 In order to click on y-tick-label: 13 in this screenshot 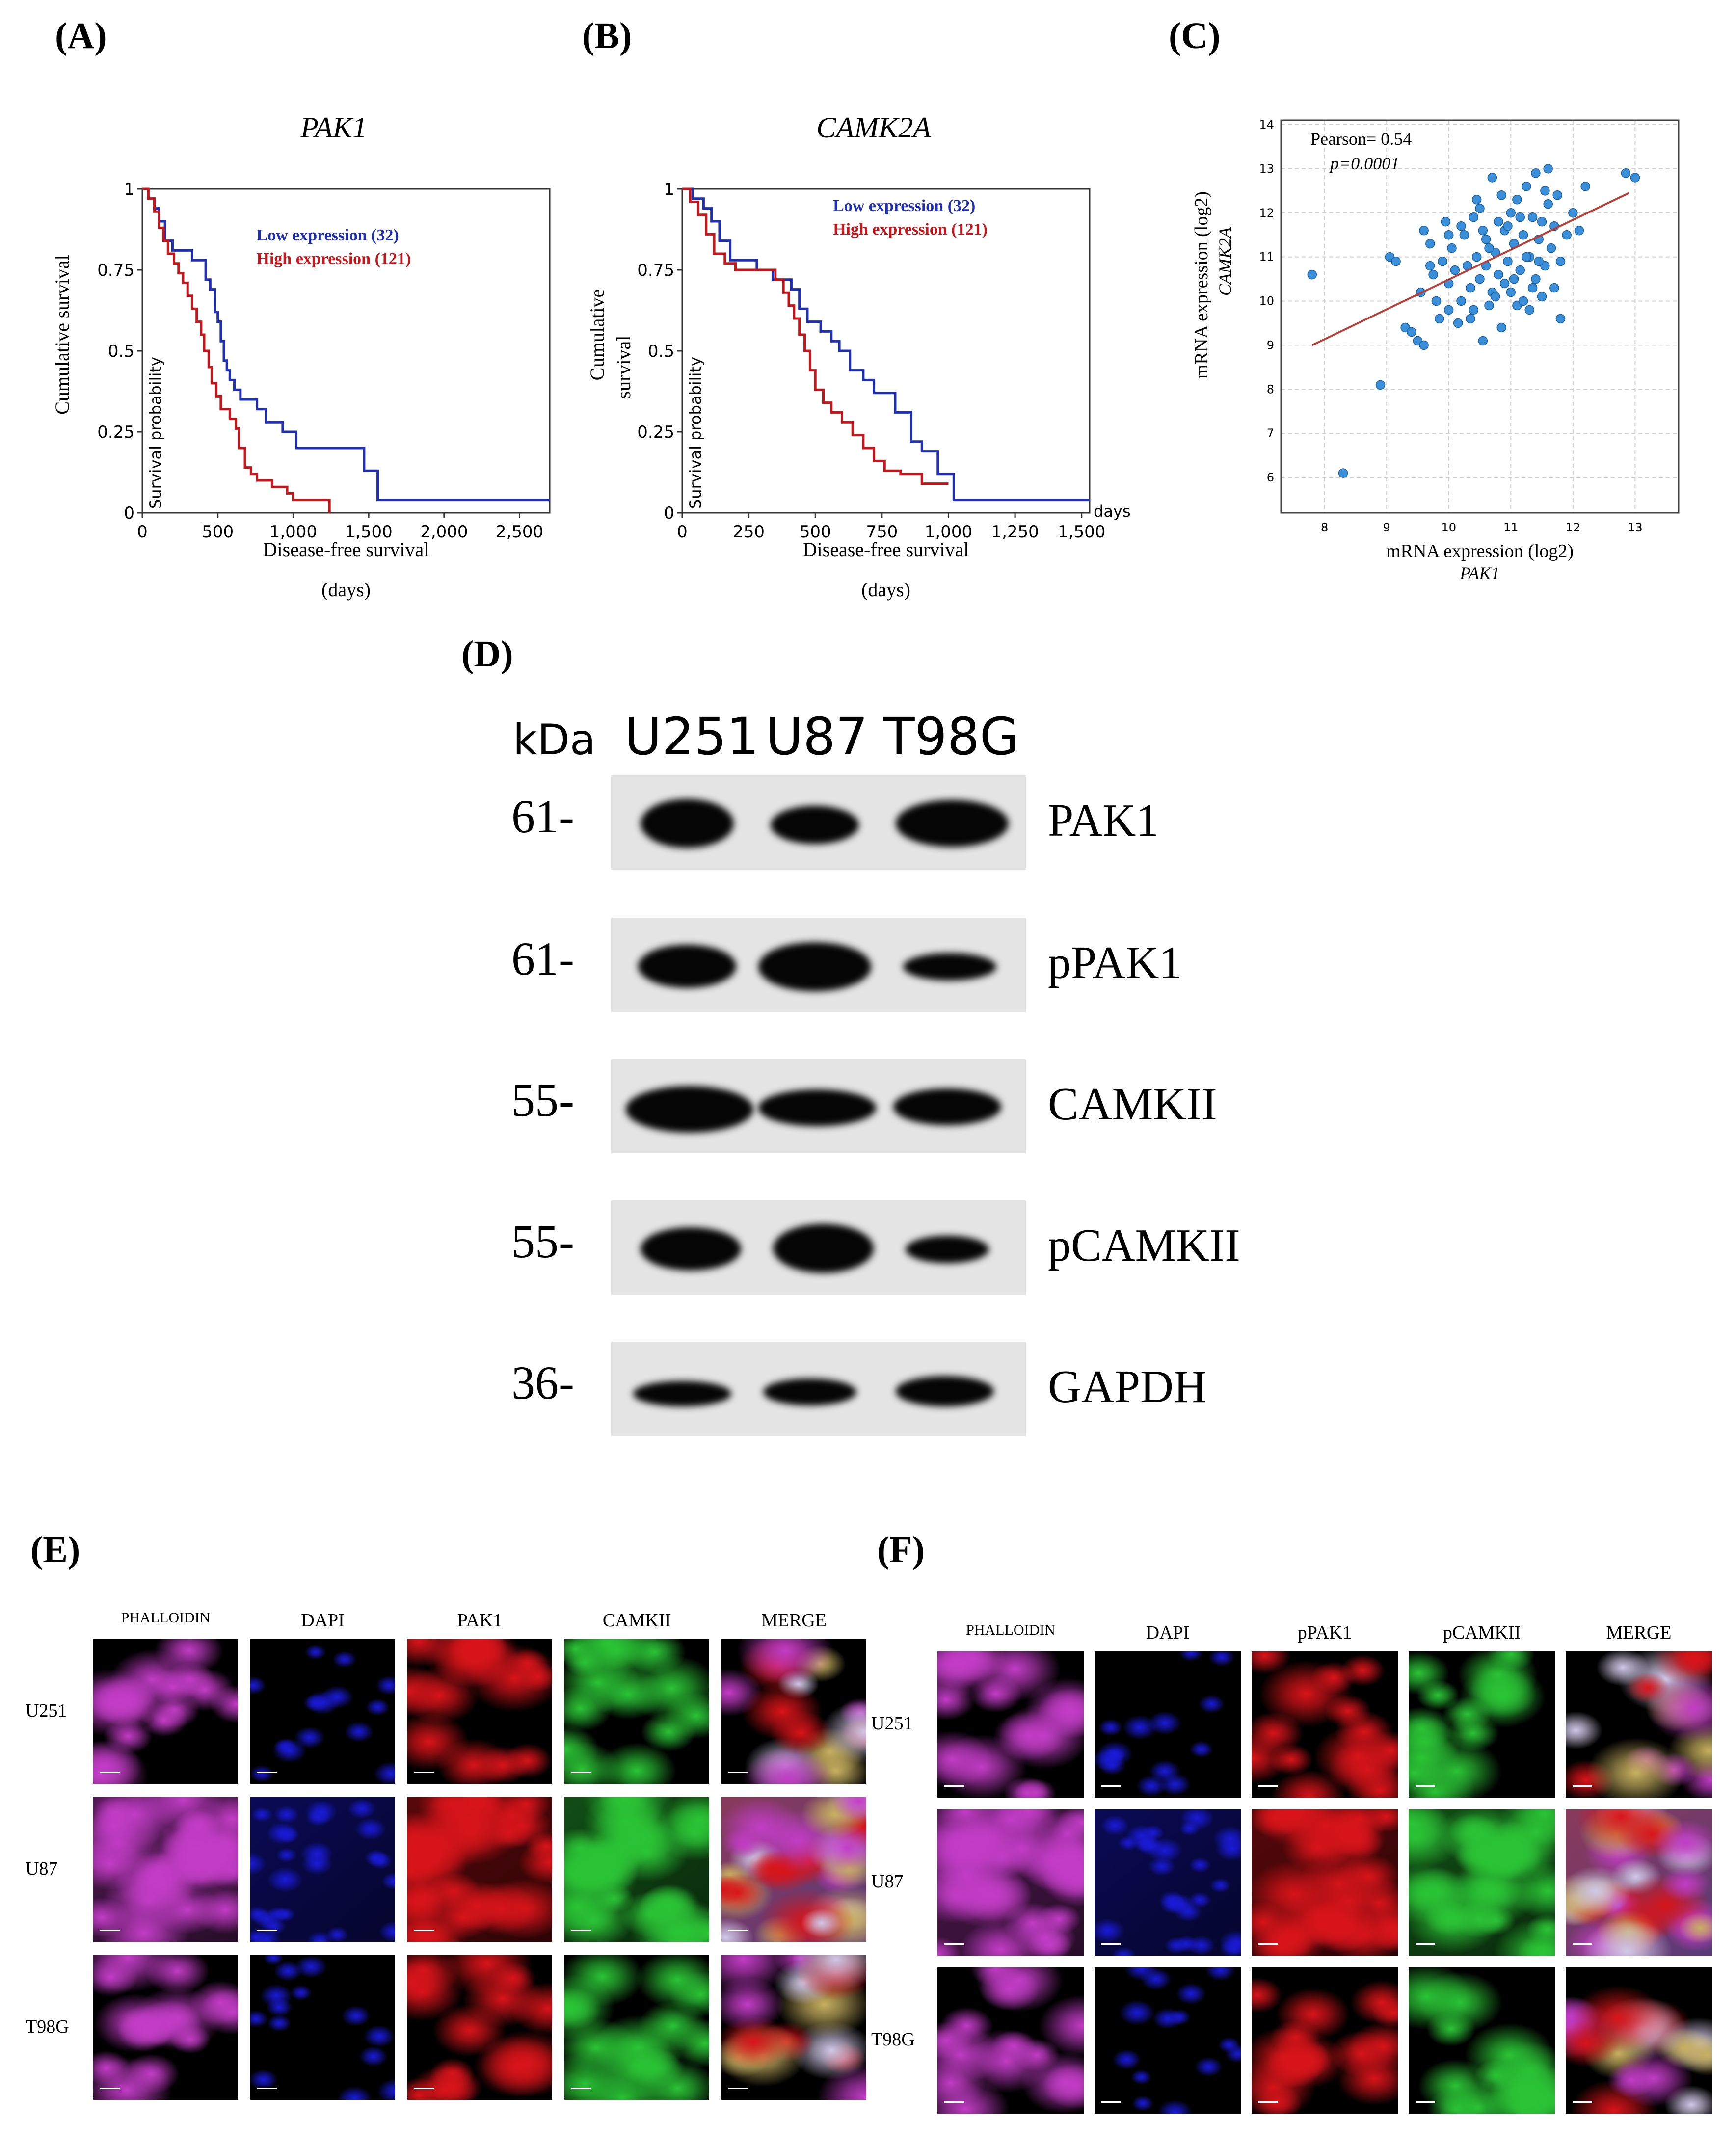, I will do `click(1266, 169)`.